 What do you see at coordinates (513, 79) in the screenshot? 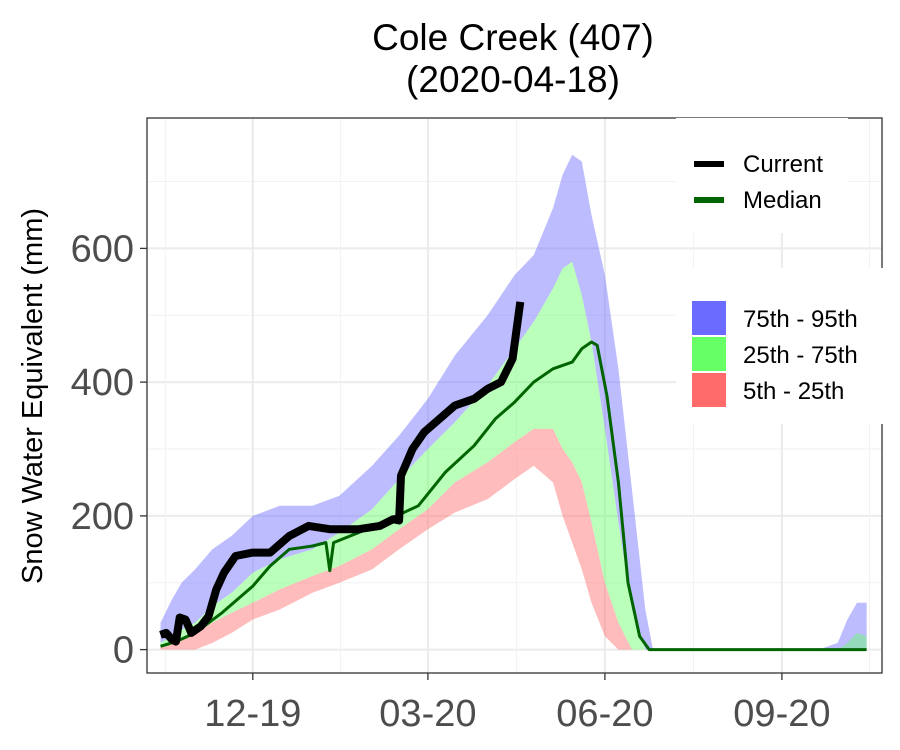
I see `chart-title-line-2: (2020-04-18)` at bounding box center [513, 79].